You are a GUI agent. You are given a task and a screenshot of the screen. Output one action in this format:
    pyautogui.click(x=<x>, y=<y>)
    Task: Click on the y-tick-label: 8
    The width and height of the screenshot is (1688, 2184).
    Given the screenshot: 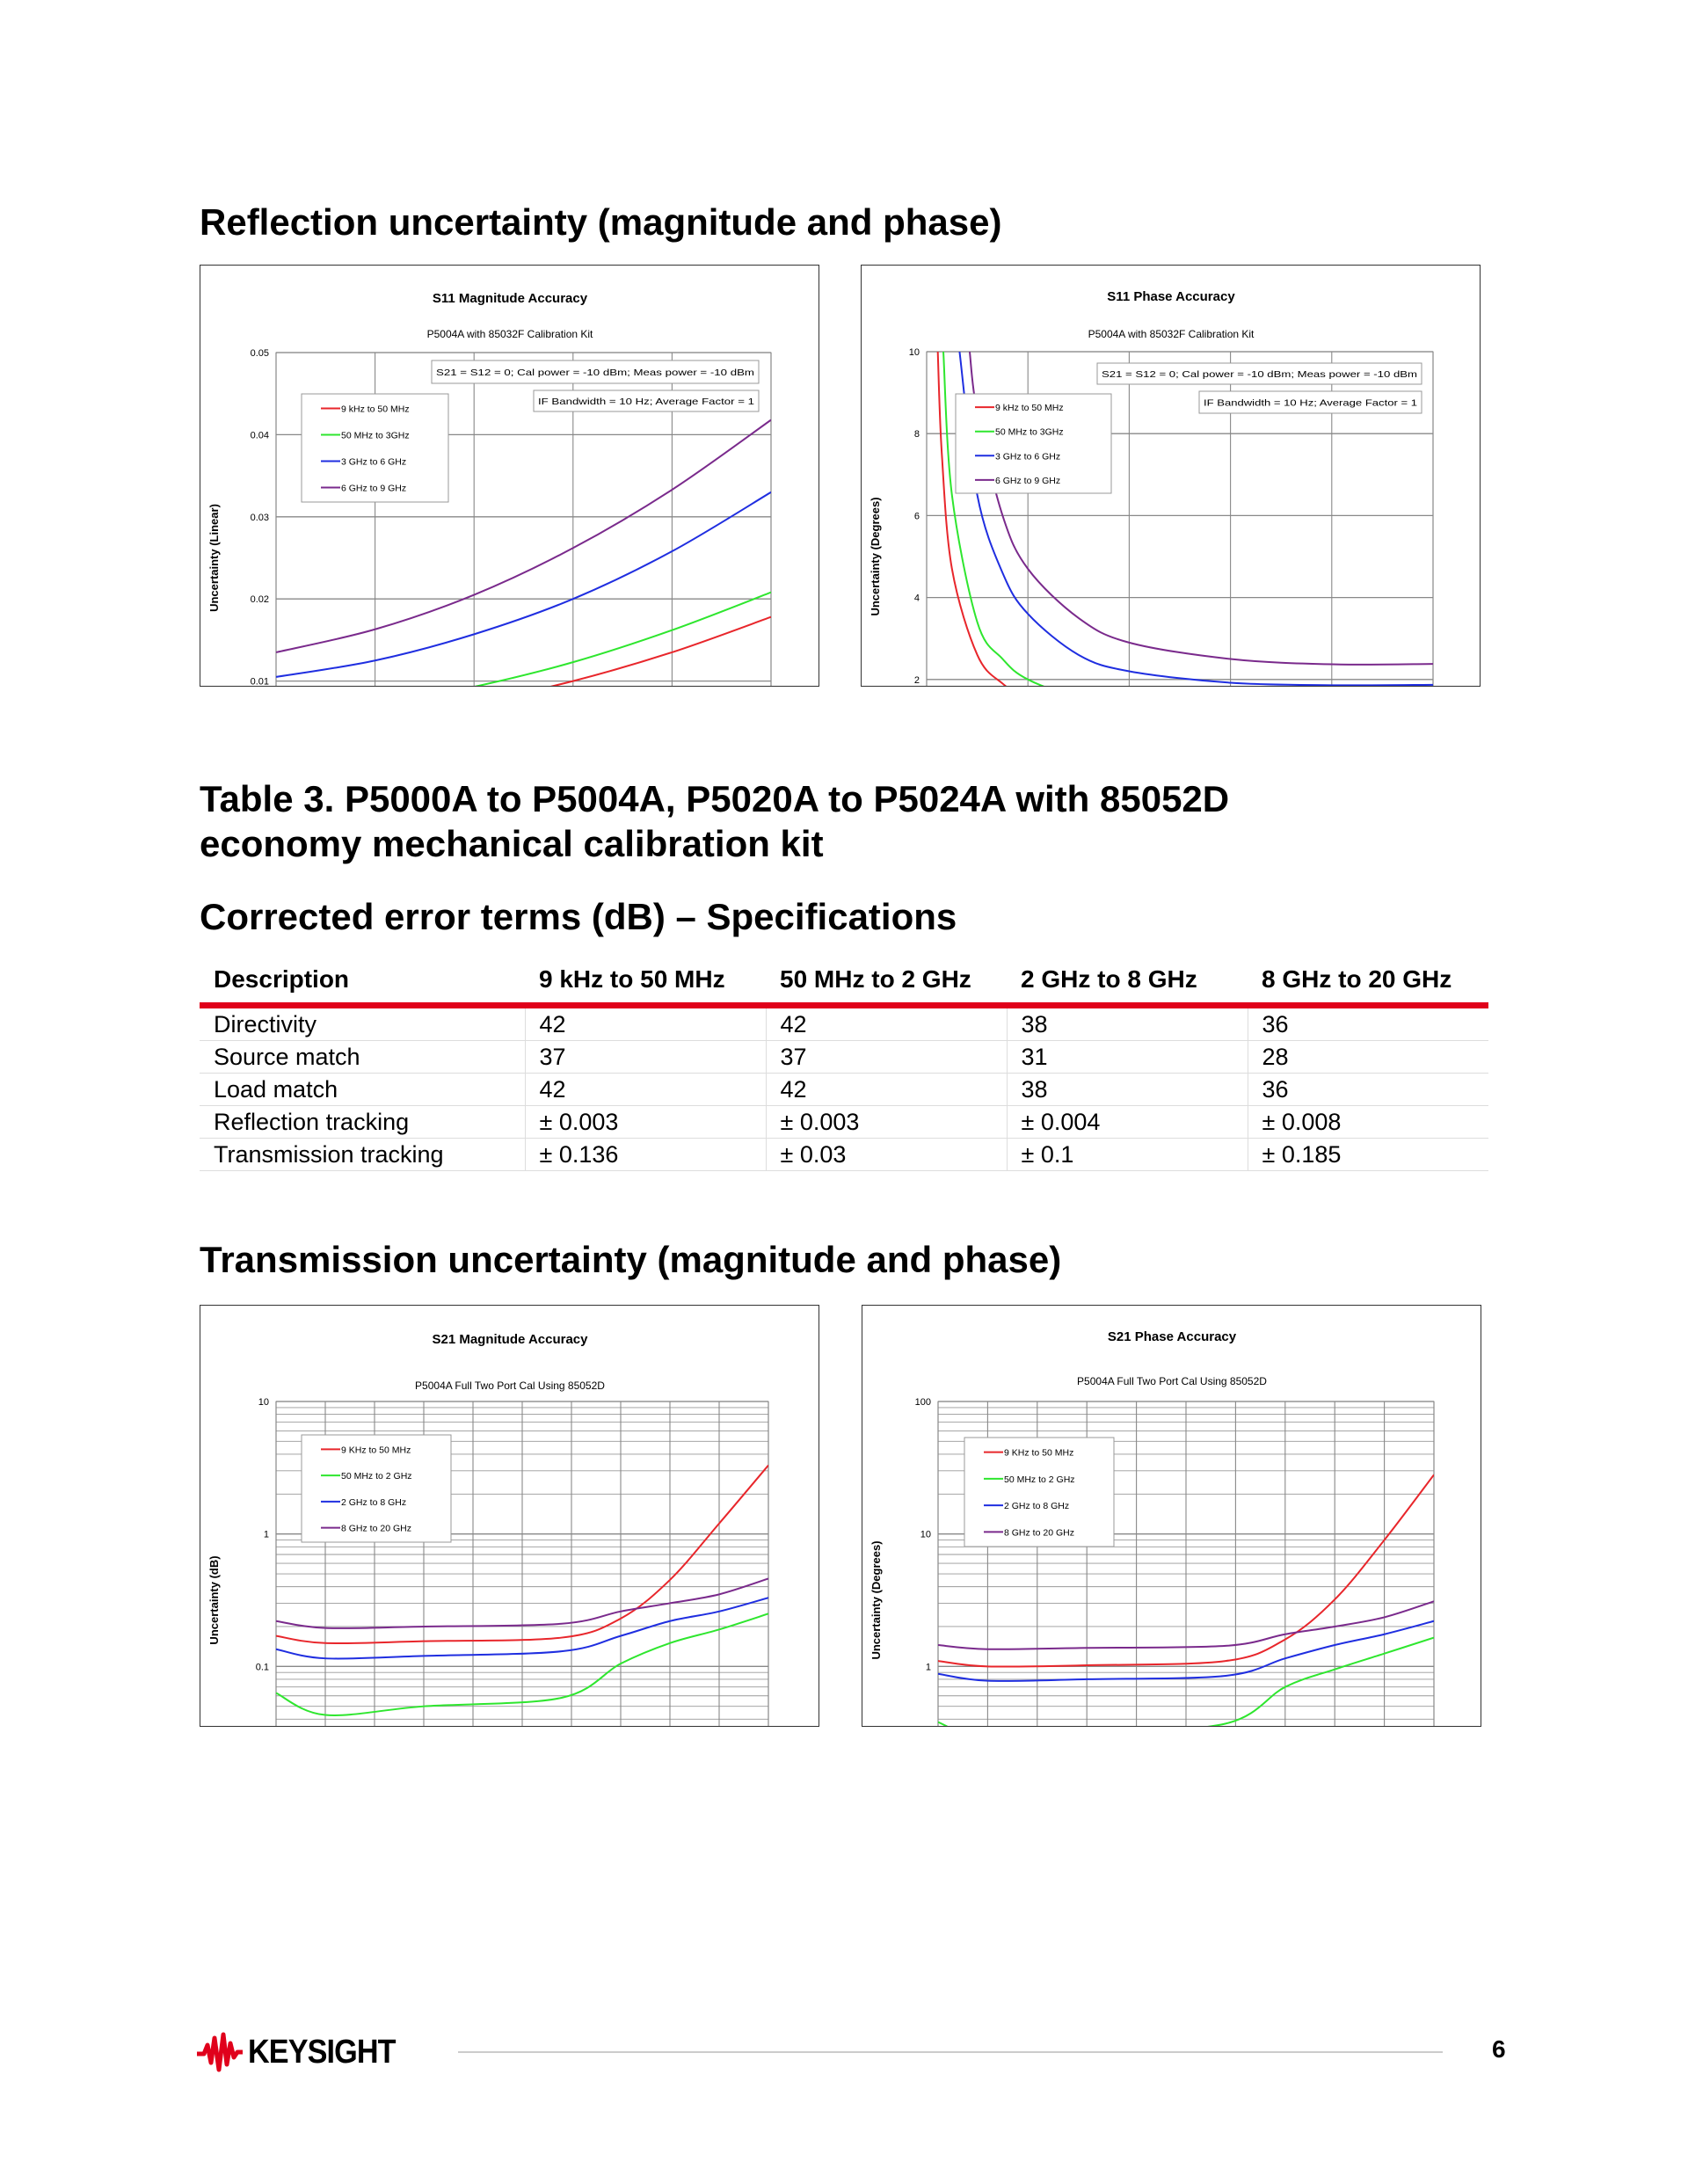 What is the action you would take?
    pyautogui.click(x=917, y=434)
    